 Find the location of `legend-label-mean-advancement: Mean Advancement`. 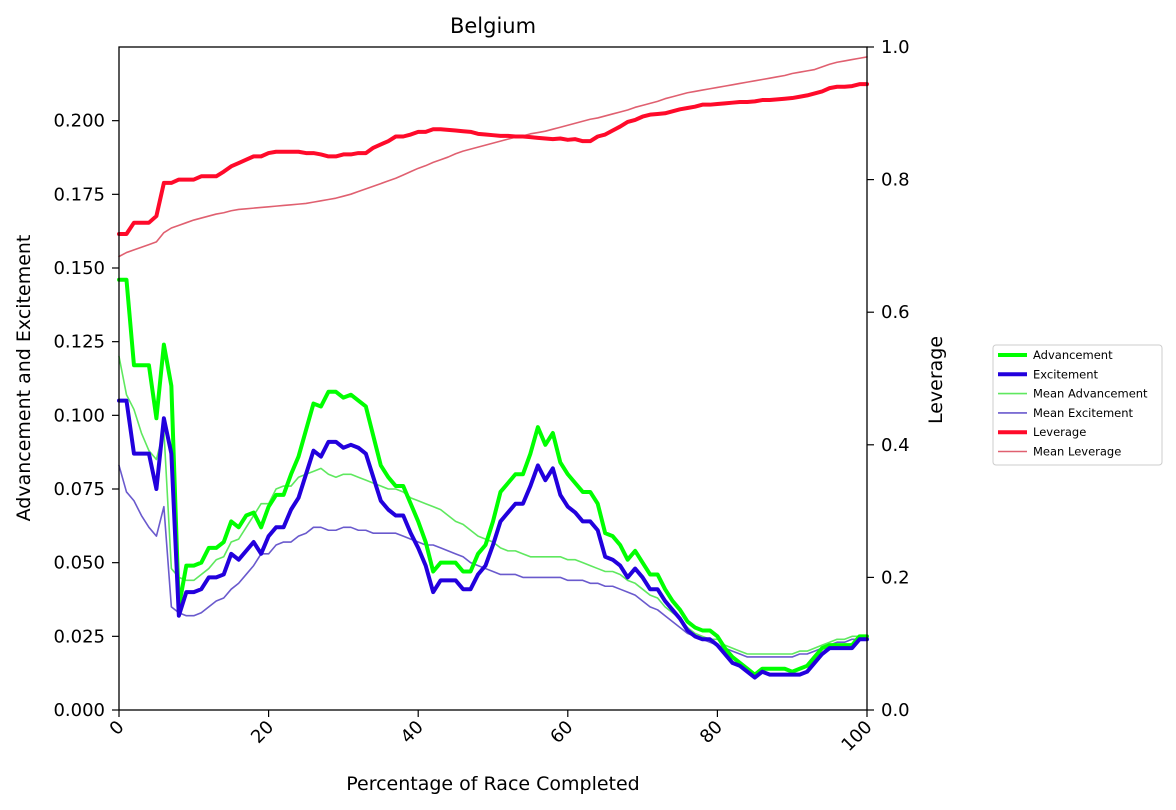

legend-label-mean-advancement: Mean Advancement is located at coordinates (1090, 394).